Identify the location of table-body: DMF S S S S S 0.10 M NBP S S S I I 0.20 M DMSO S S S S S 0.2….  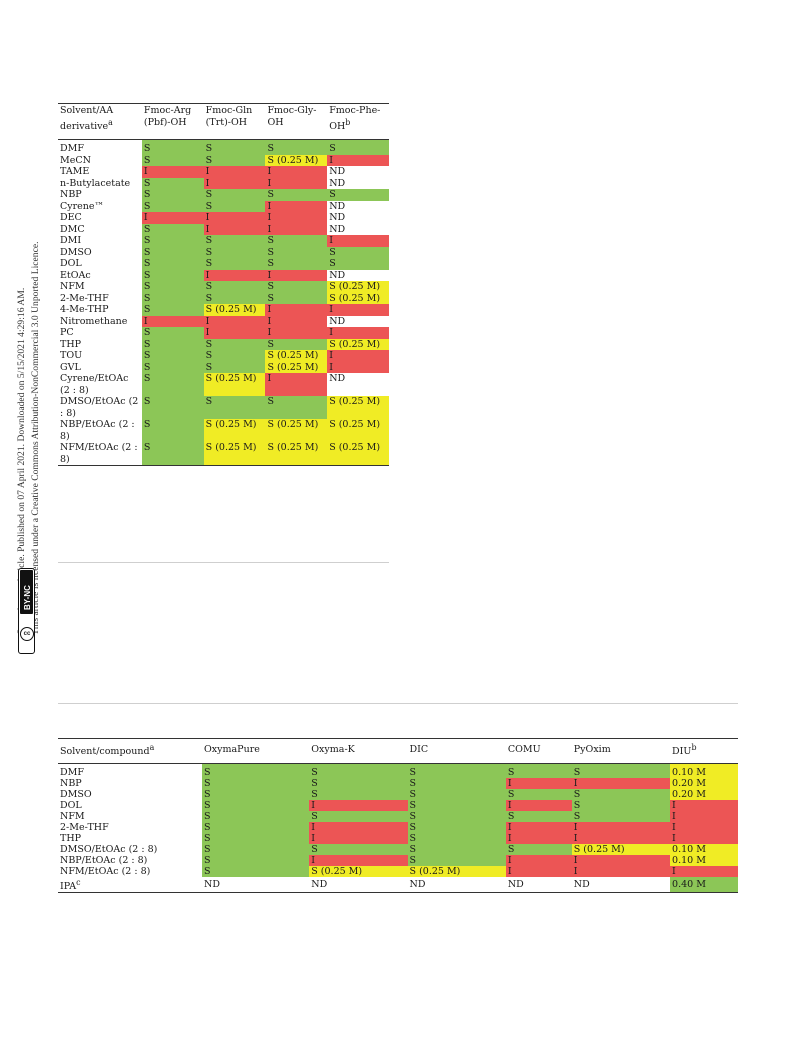
(398, 828).